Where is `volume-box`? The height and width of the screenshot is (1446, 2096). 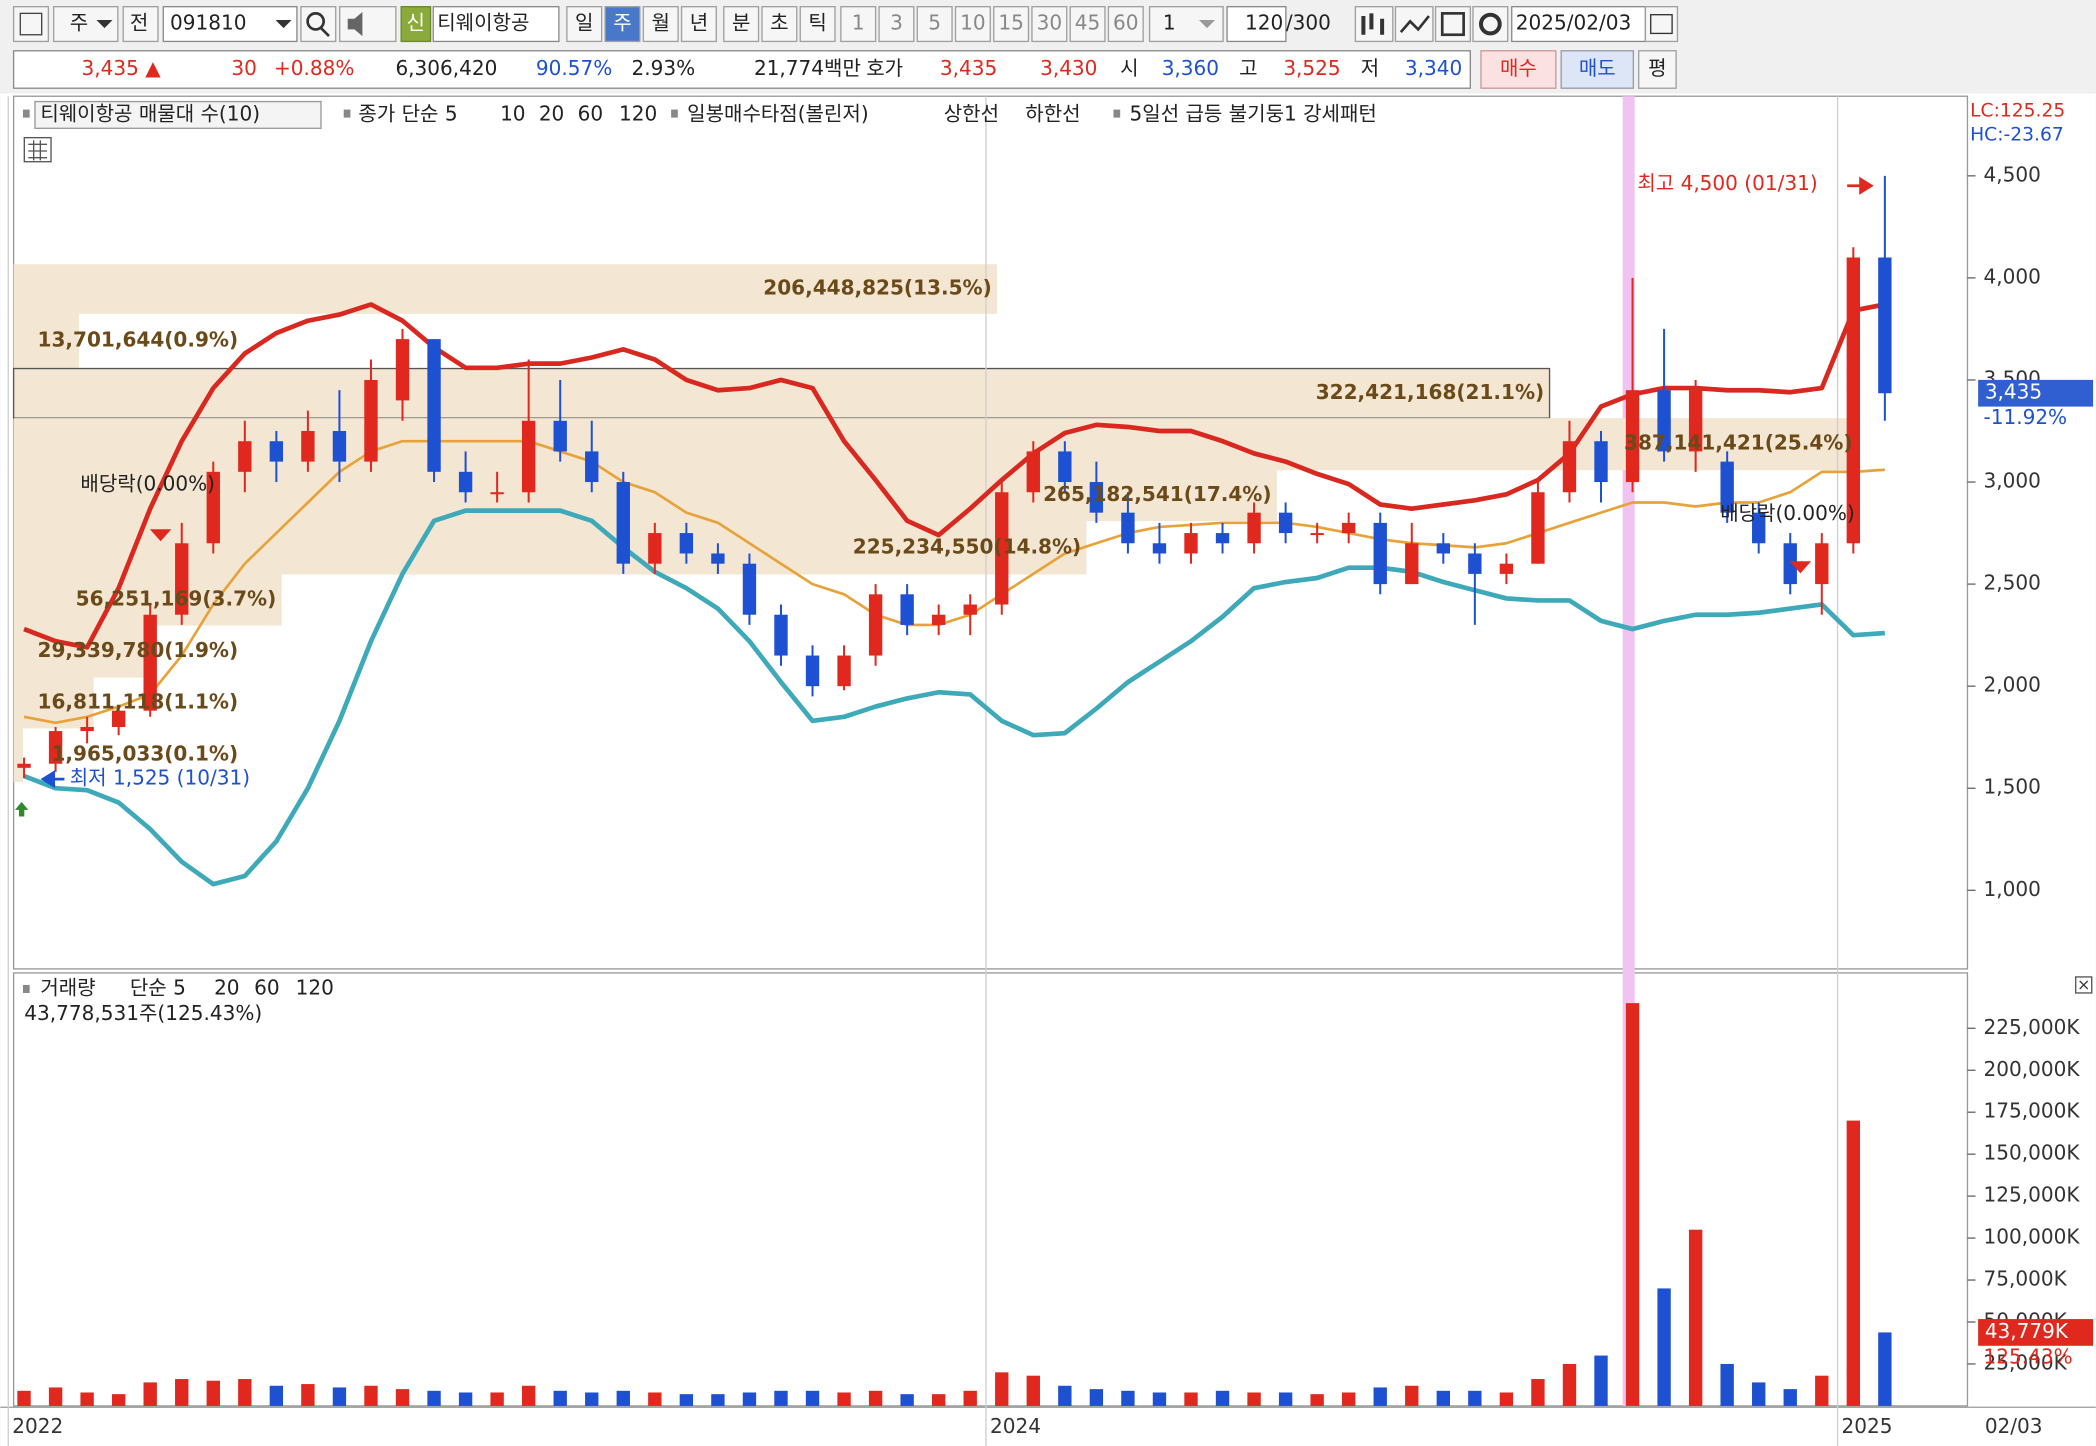
volume-box is located at coordinates (2036, 1332).